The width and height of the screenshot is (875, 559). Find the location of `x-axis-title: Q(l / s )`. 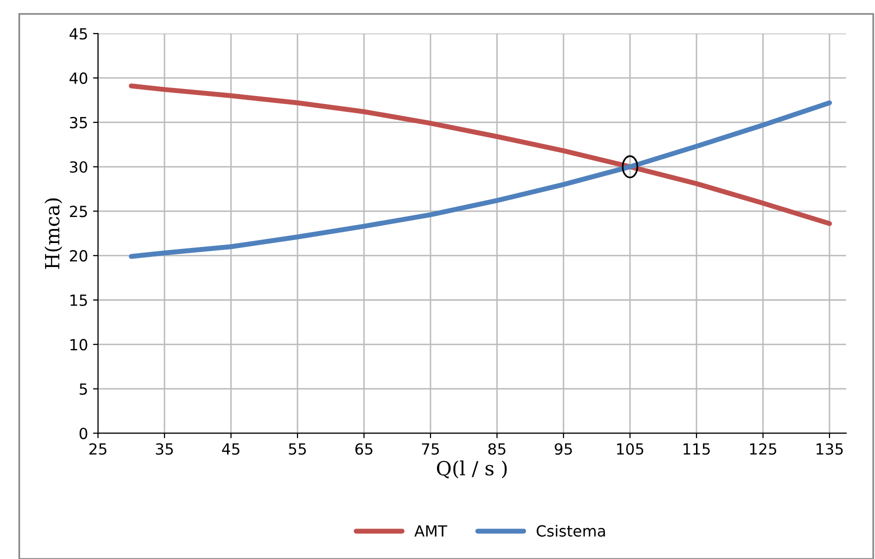

x-axis-title: Q(l / s ) is located at coordinates (471, 469).